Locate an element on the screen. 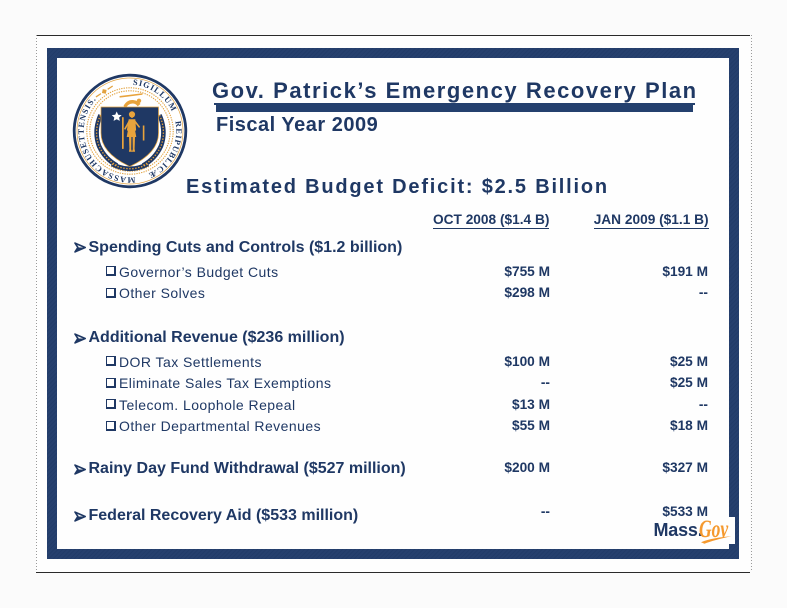 The width and height of the screenshot is (787, 608). svg-text: Gov is located at coordinates (713, 528).